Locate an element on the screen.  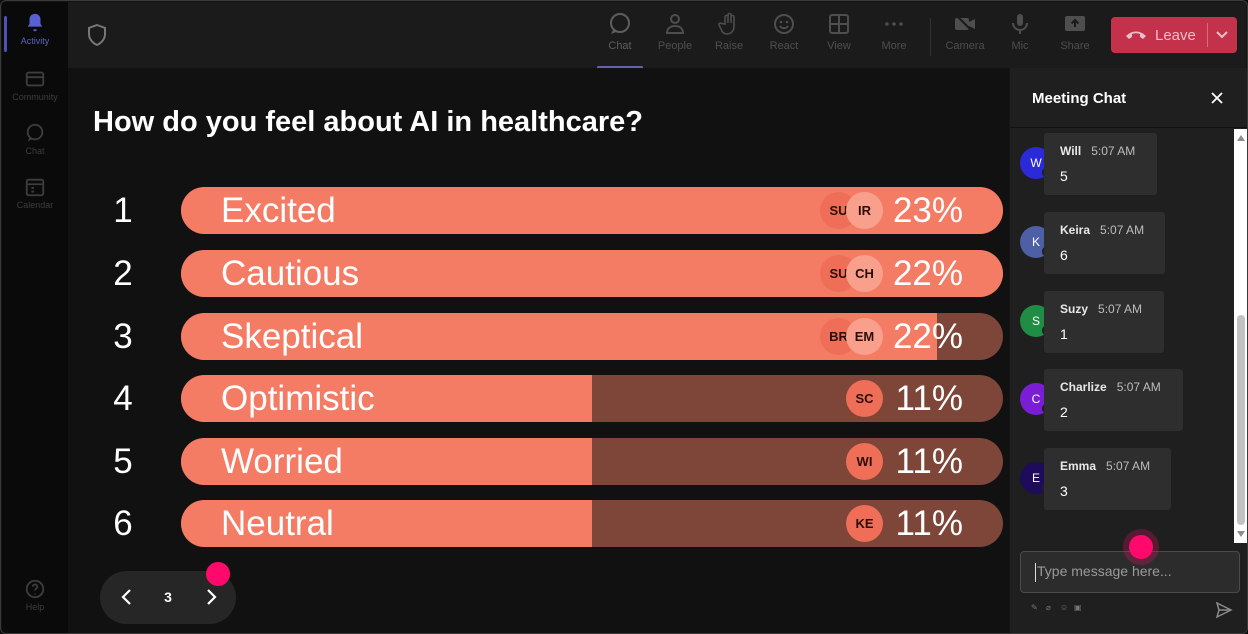
poll-option-rank: 5 is located at coordinates (123, 461).